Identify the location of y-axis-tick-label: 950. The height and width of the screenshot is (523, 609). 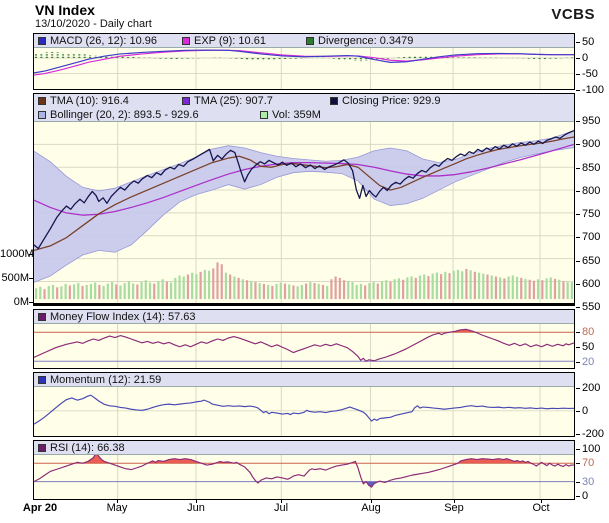
(591, 121).